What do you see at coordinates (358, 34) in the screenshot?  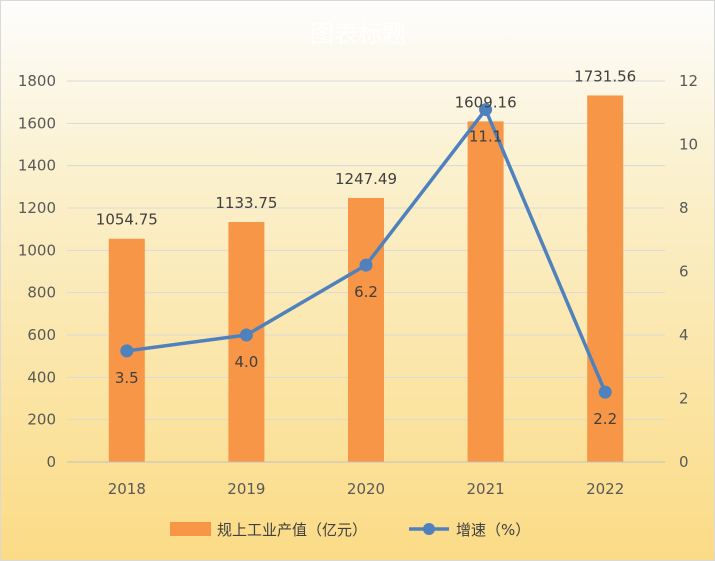 I see `chart-title: 图表标题` at bounding box center [358, 34].